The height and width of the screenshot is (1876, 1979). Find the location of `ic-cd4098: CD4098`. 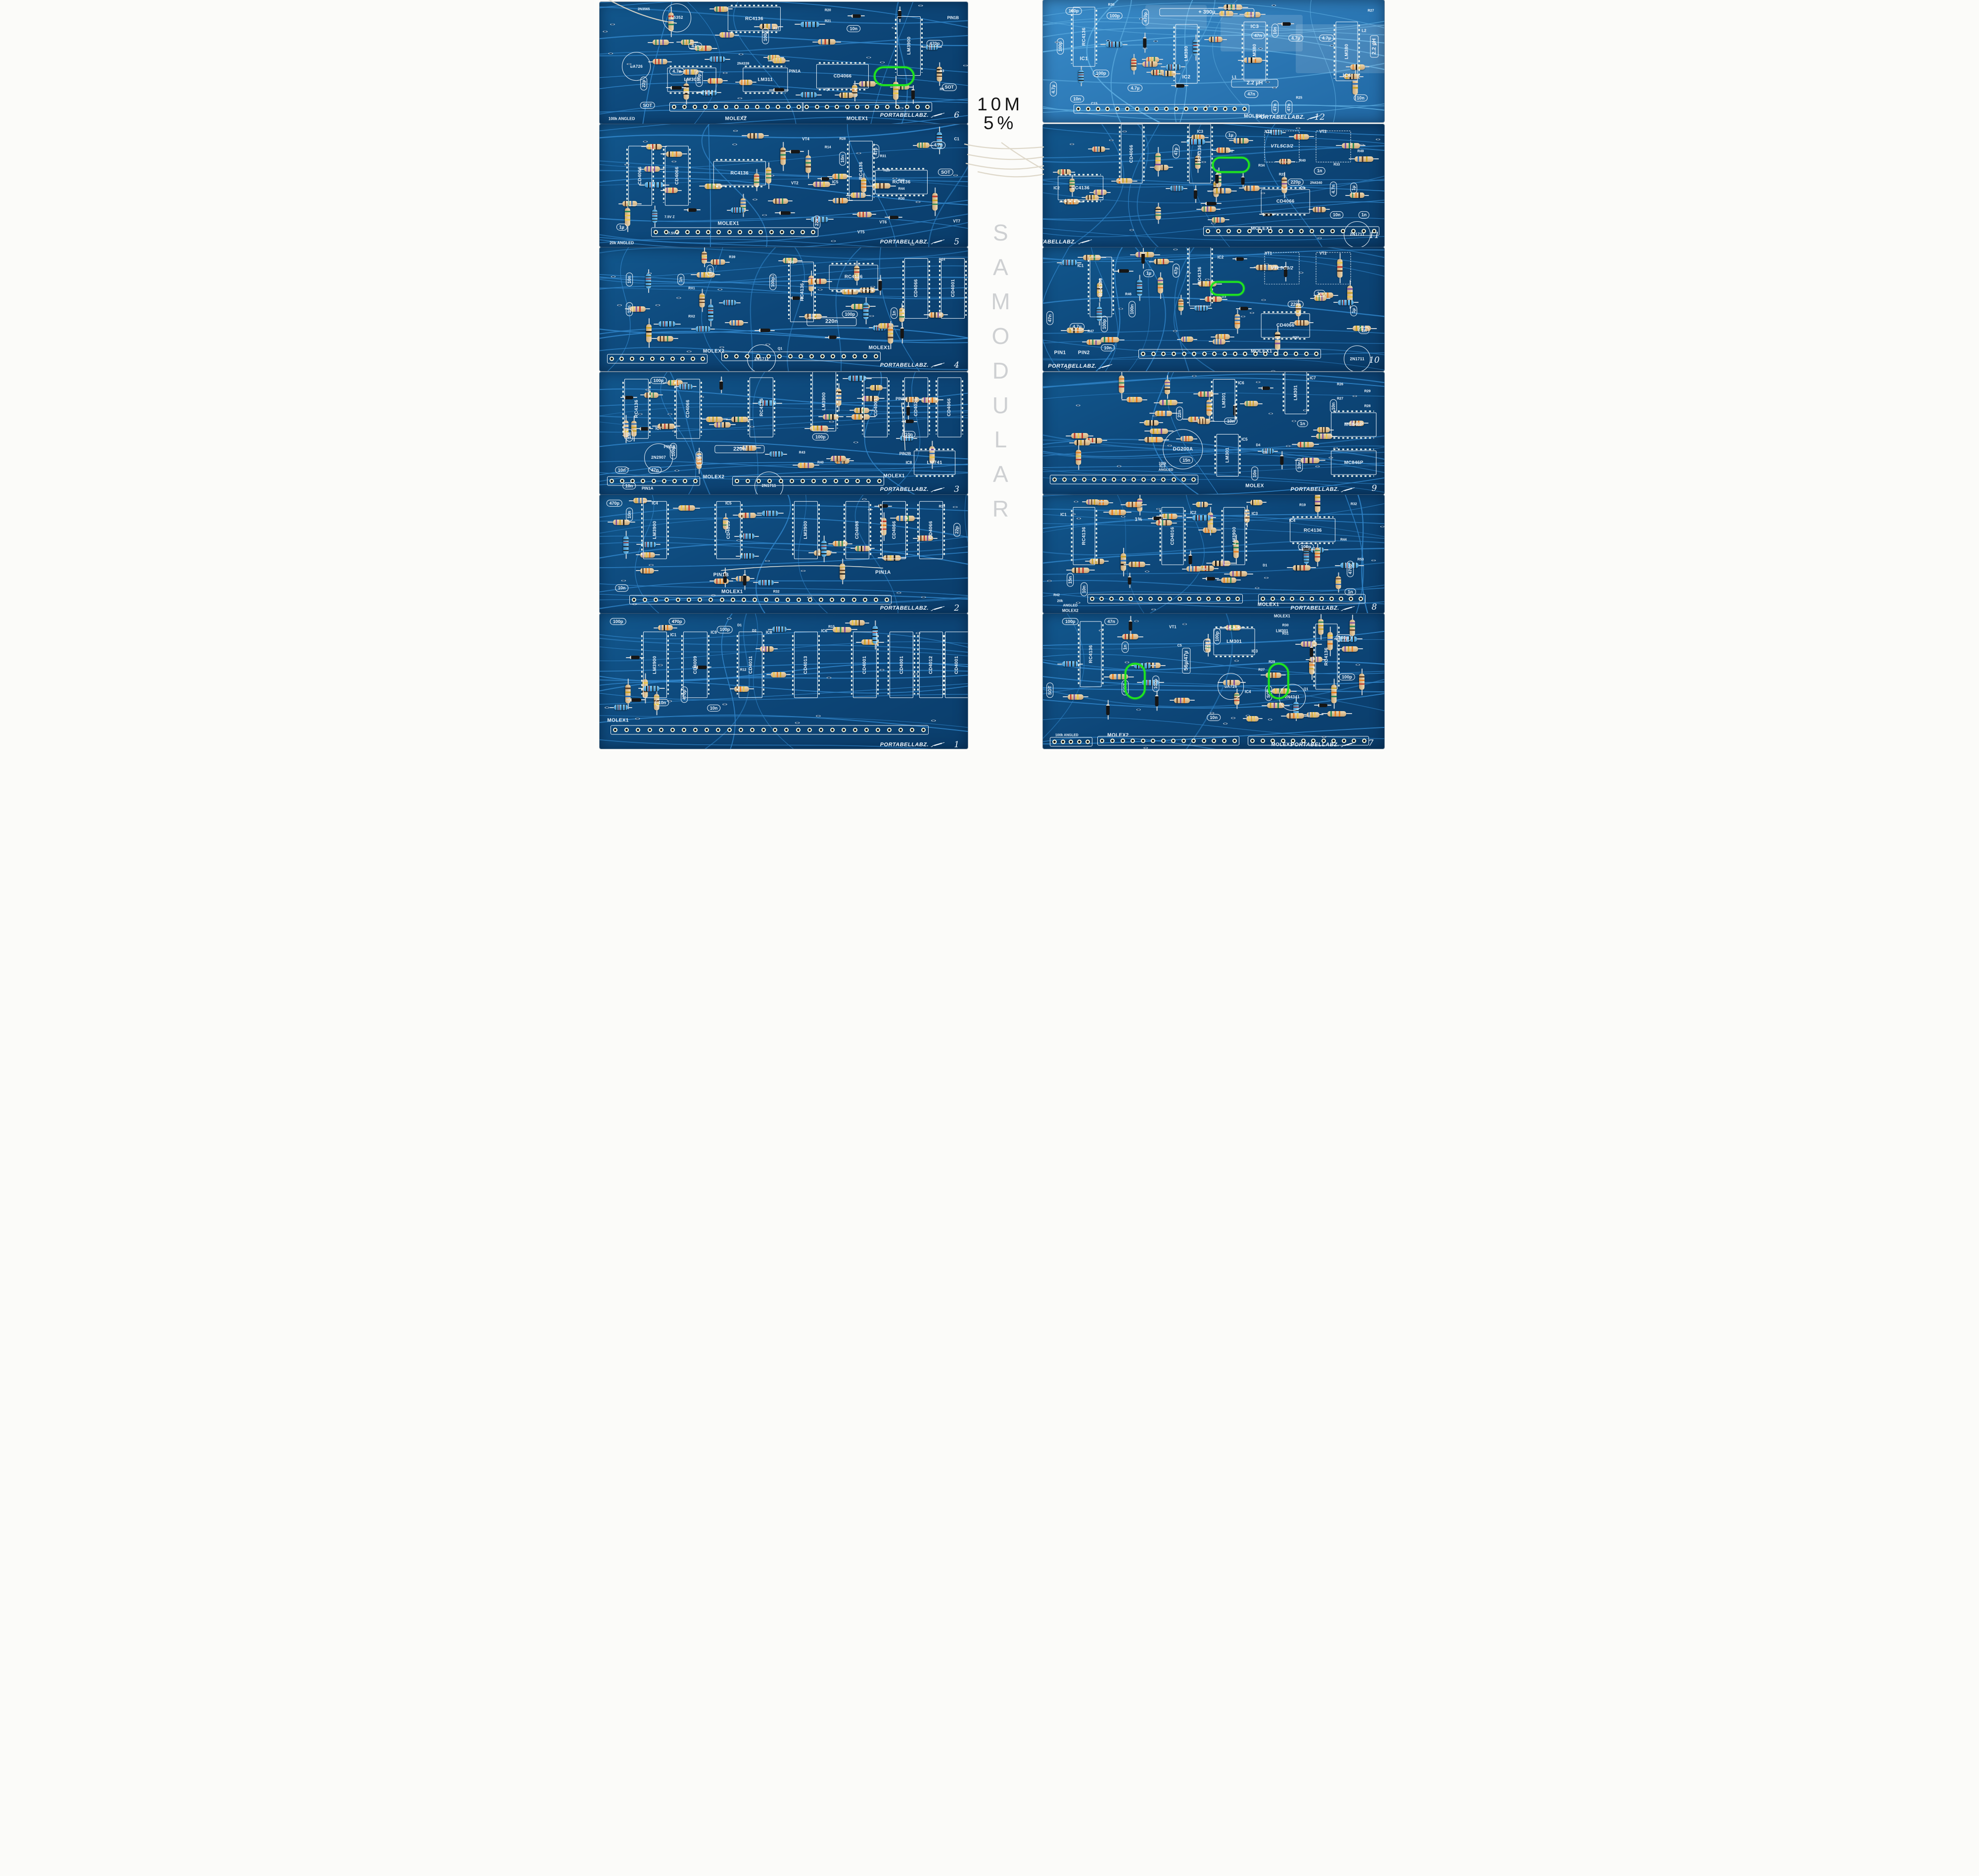

ic-cd4098: CD4098 is located at coordinates (857, 530).